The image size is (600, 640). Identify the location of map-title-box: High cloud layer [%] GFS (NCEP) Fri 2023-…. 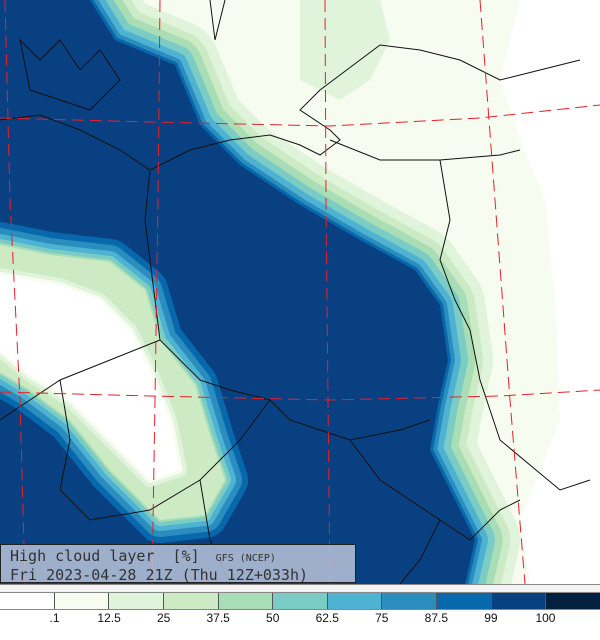
(178, 564).